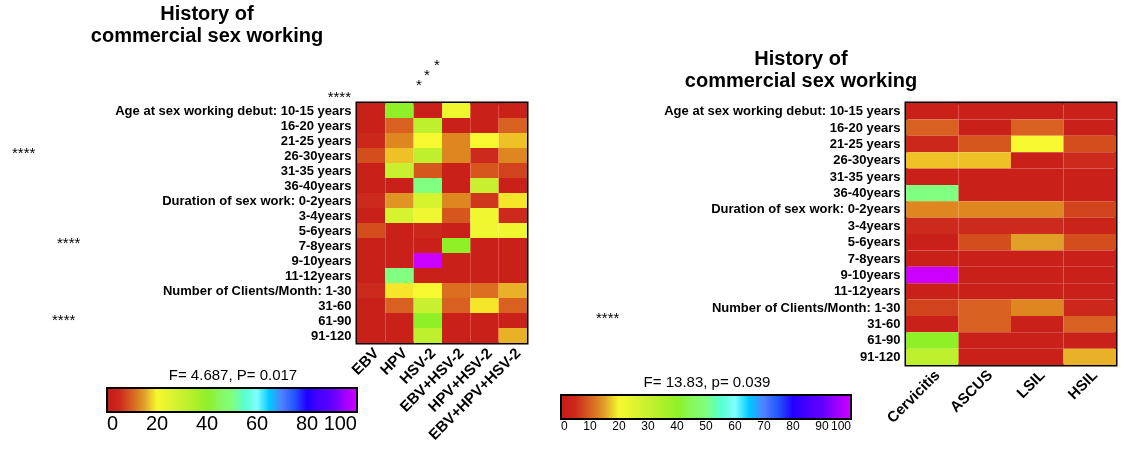 This screenshot has width=1142, height=469. Describe the element at coordinates (590, 426) in the screenshot. I see `color-bar-label: 10` at that location.